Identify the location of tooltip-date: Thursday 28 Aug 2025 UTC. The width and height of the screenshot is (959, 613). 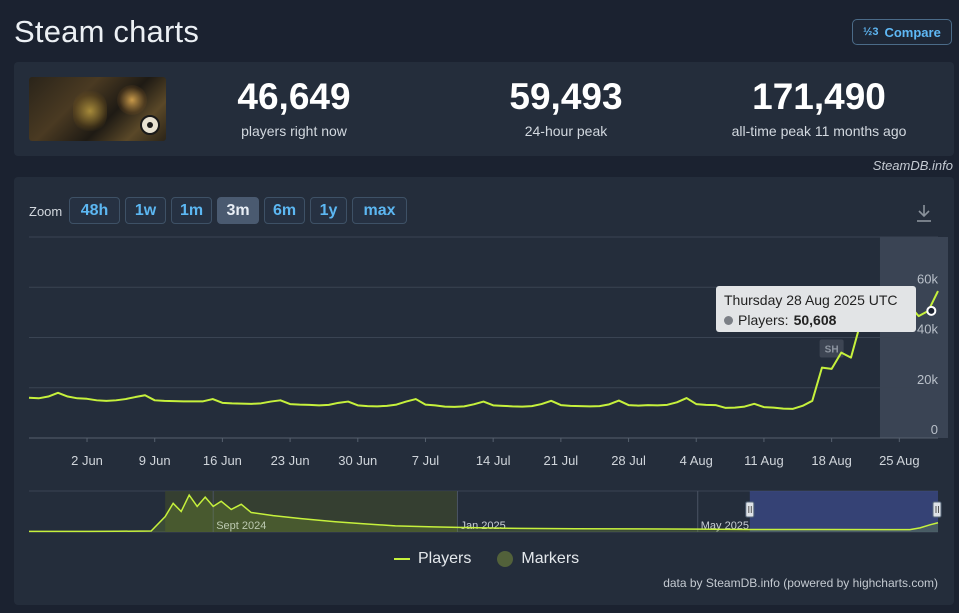
(811, 300).